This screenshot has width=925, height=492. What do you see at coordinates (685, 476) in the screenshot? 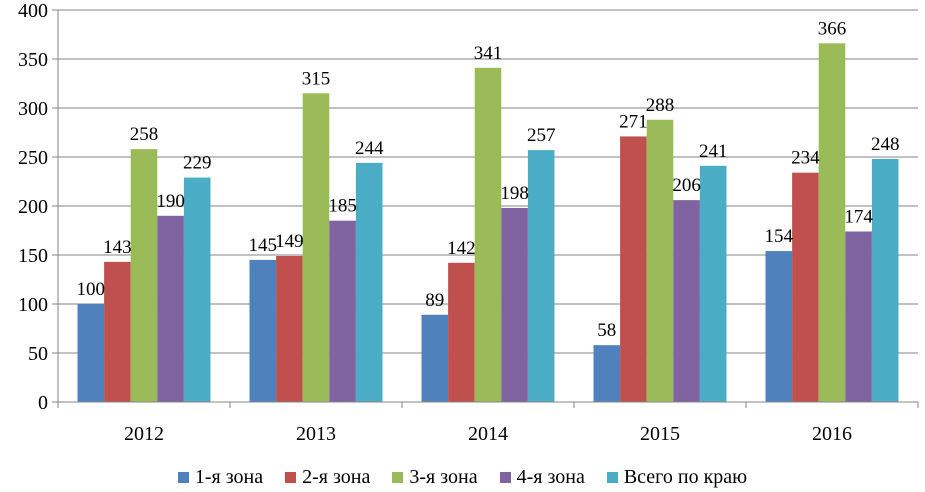
I see `legend-label: Всего по краю` at bounding box center [685, 476].